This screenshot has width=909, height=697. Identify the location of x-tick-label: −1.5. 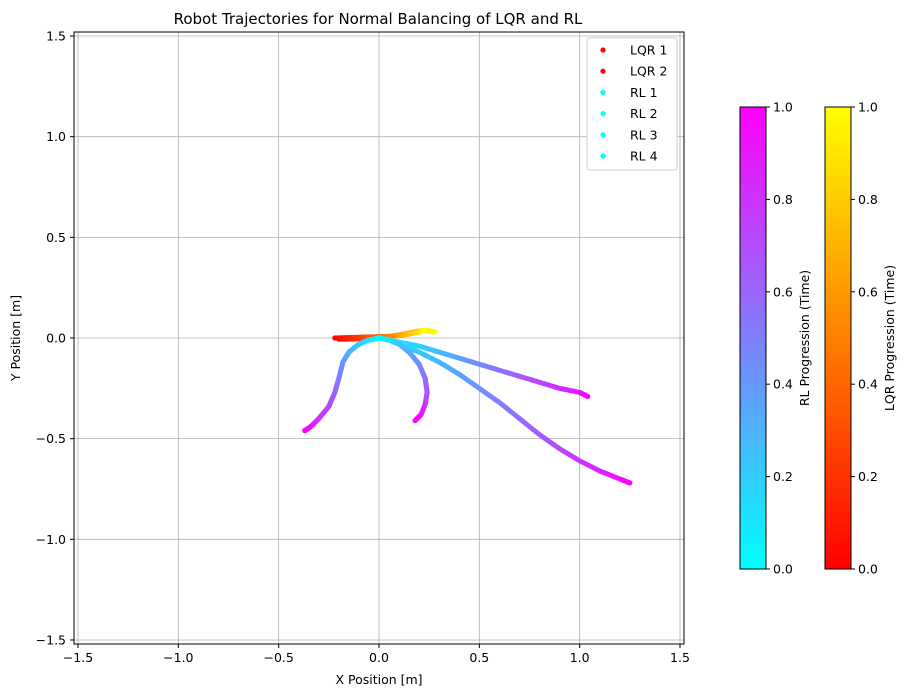
(78, 657).